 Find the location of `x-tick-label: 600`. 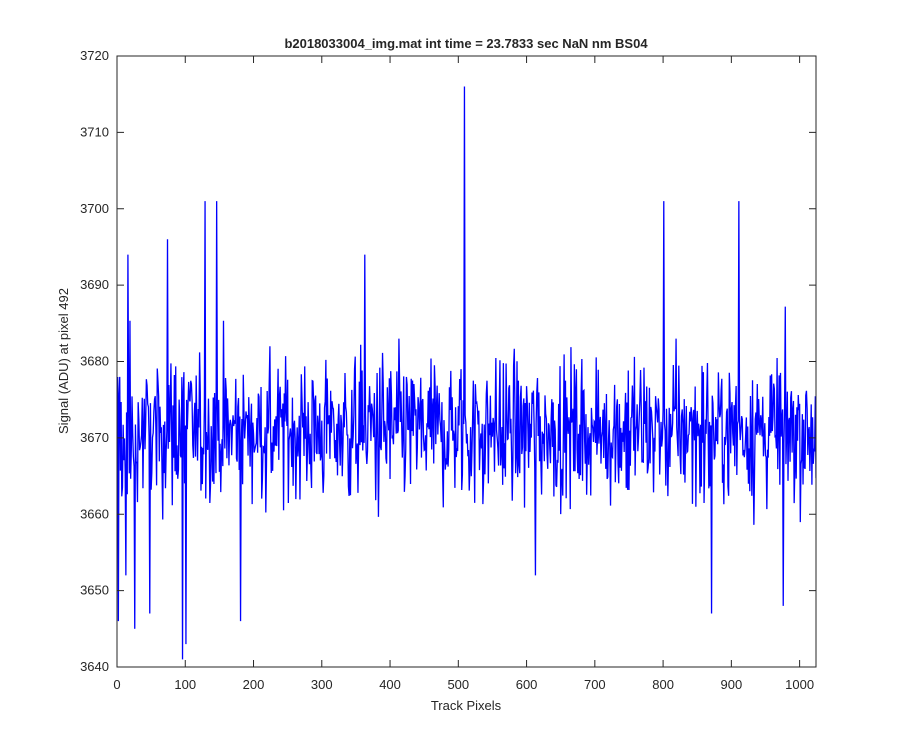

x-tick-label: 600 is located at coordinates (527, 684).